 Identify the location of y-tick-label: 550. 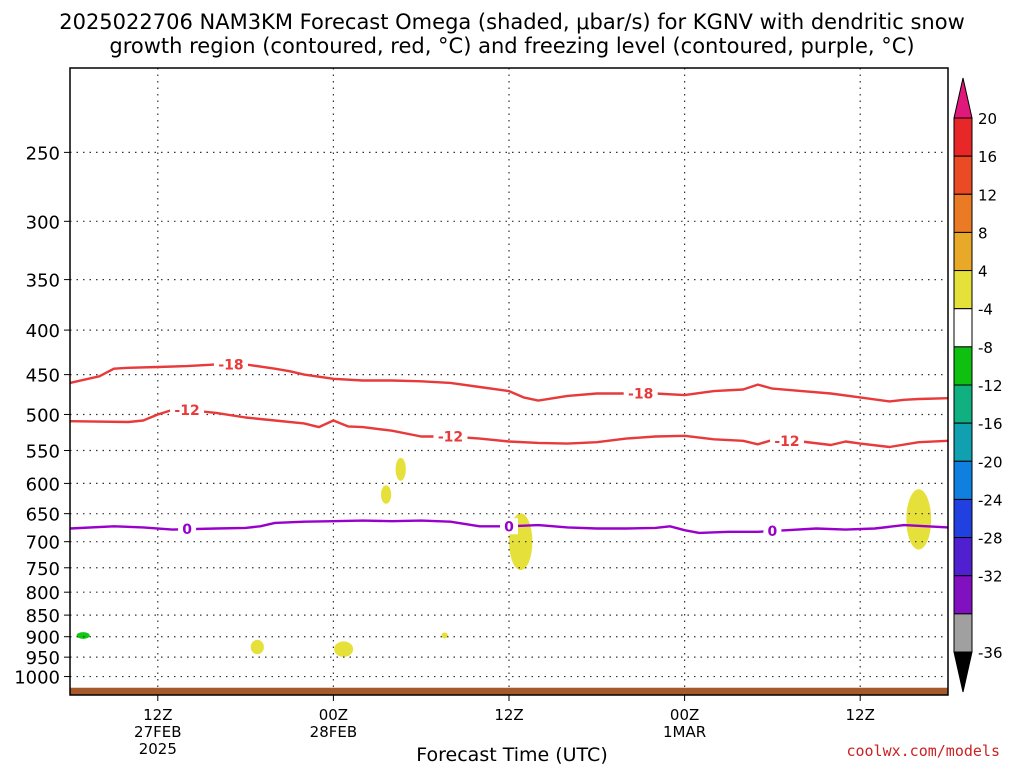
(43, 452).